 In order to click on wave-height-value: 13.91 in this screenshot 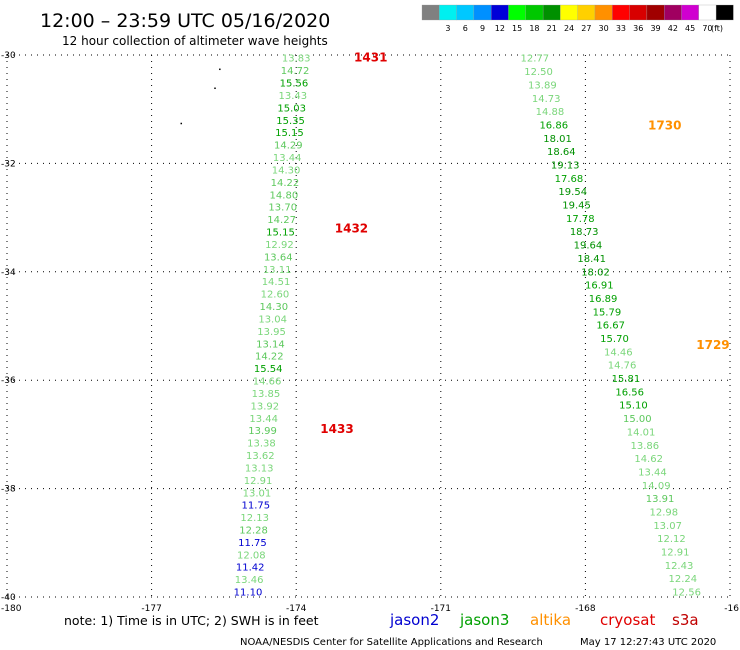, I will do `click(660, 499)`.